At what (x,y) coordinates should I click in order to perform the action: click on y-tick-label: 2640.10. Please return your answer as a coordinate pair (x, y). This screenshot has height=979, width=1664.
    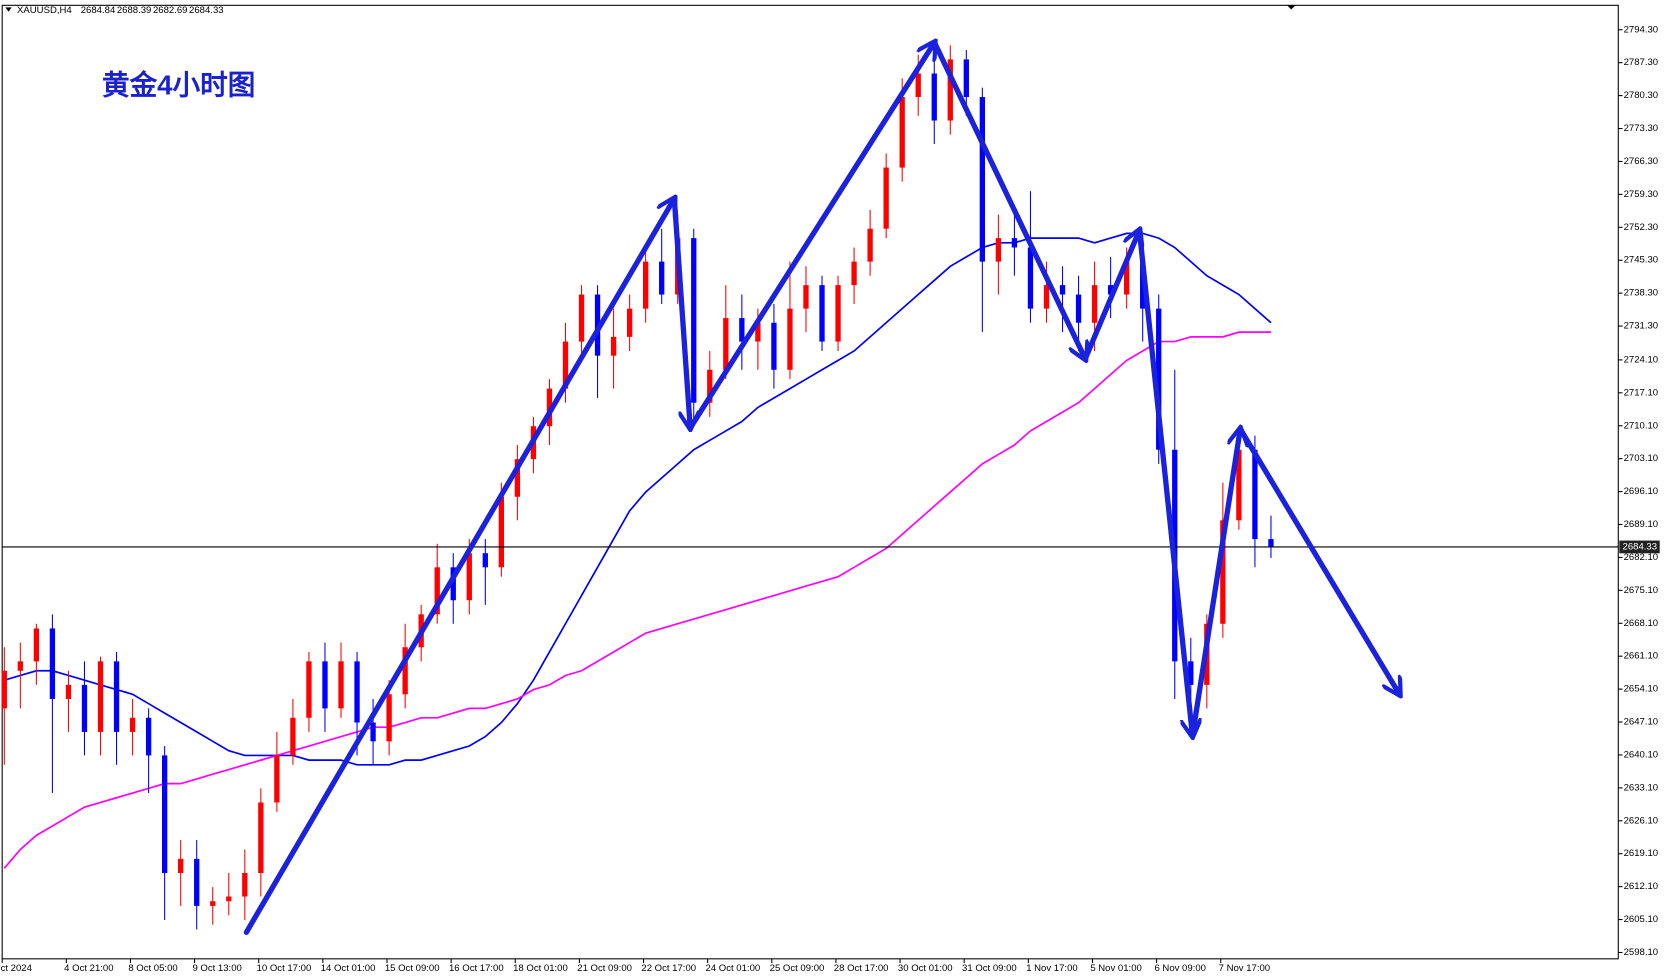
    Looking at the image, I should click on (1641, 754).